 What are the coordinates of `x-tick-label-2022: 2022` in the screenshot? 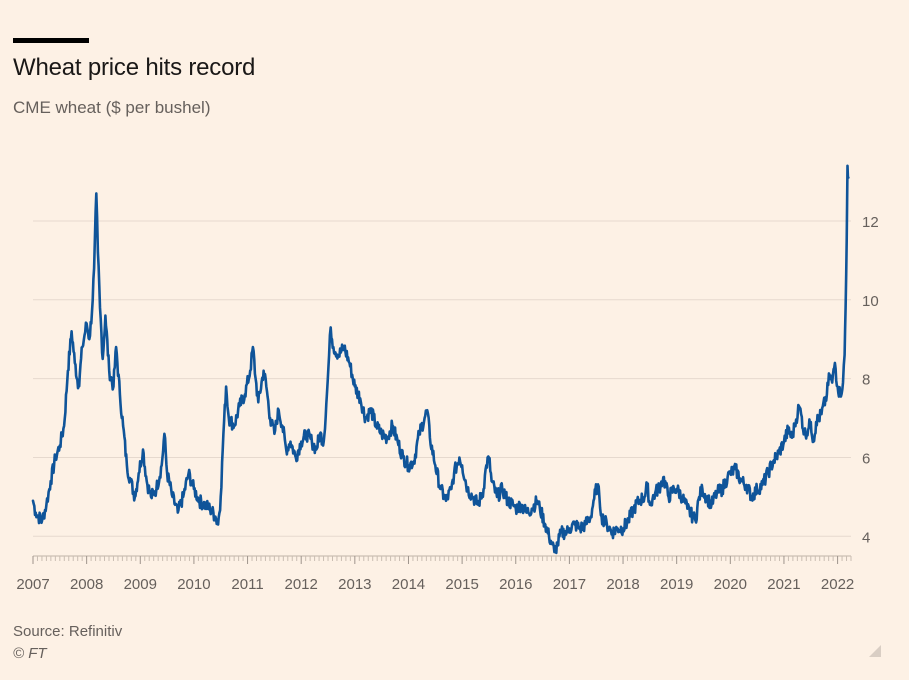 It's located at (837, 584).